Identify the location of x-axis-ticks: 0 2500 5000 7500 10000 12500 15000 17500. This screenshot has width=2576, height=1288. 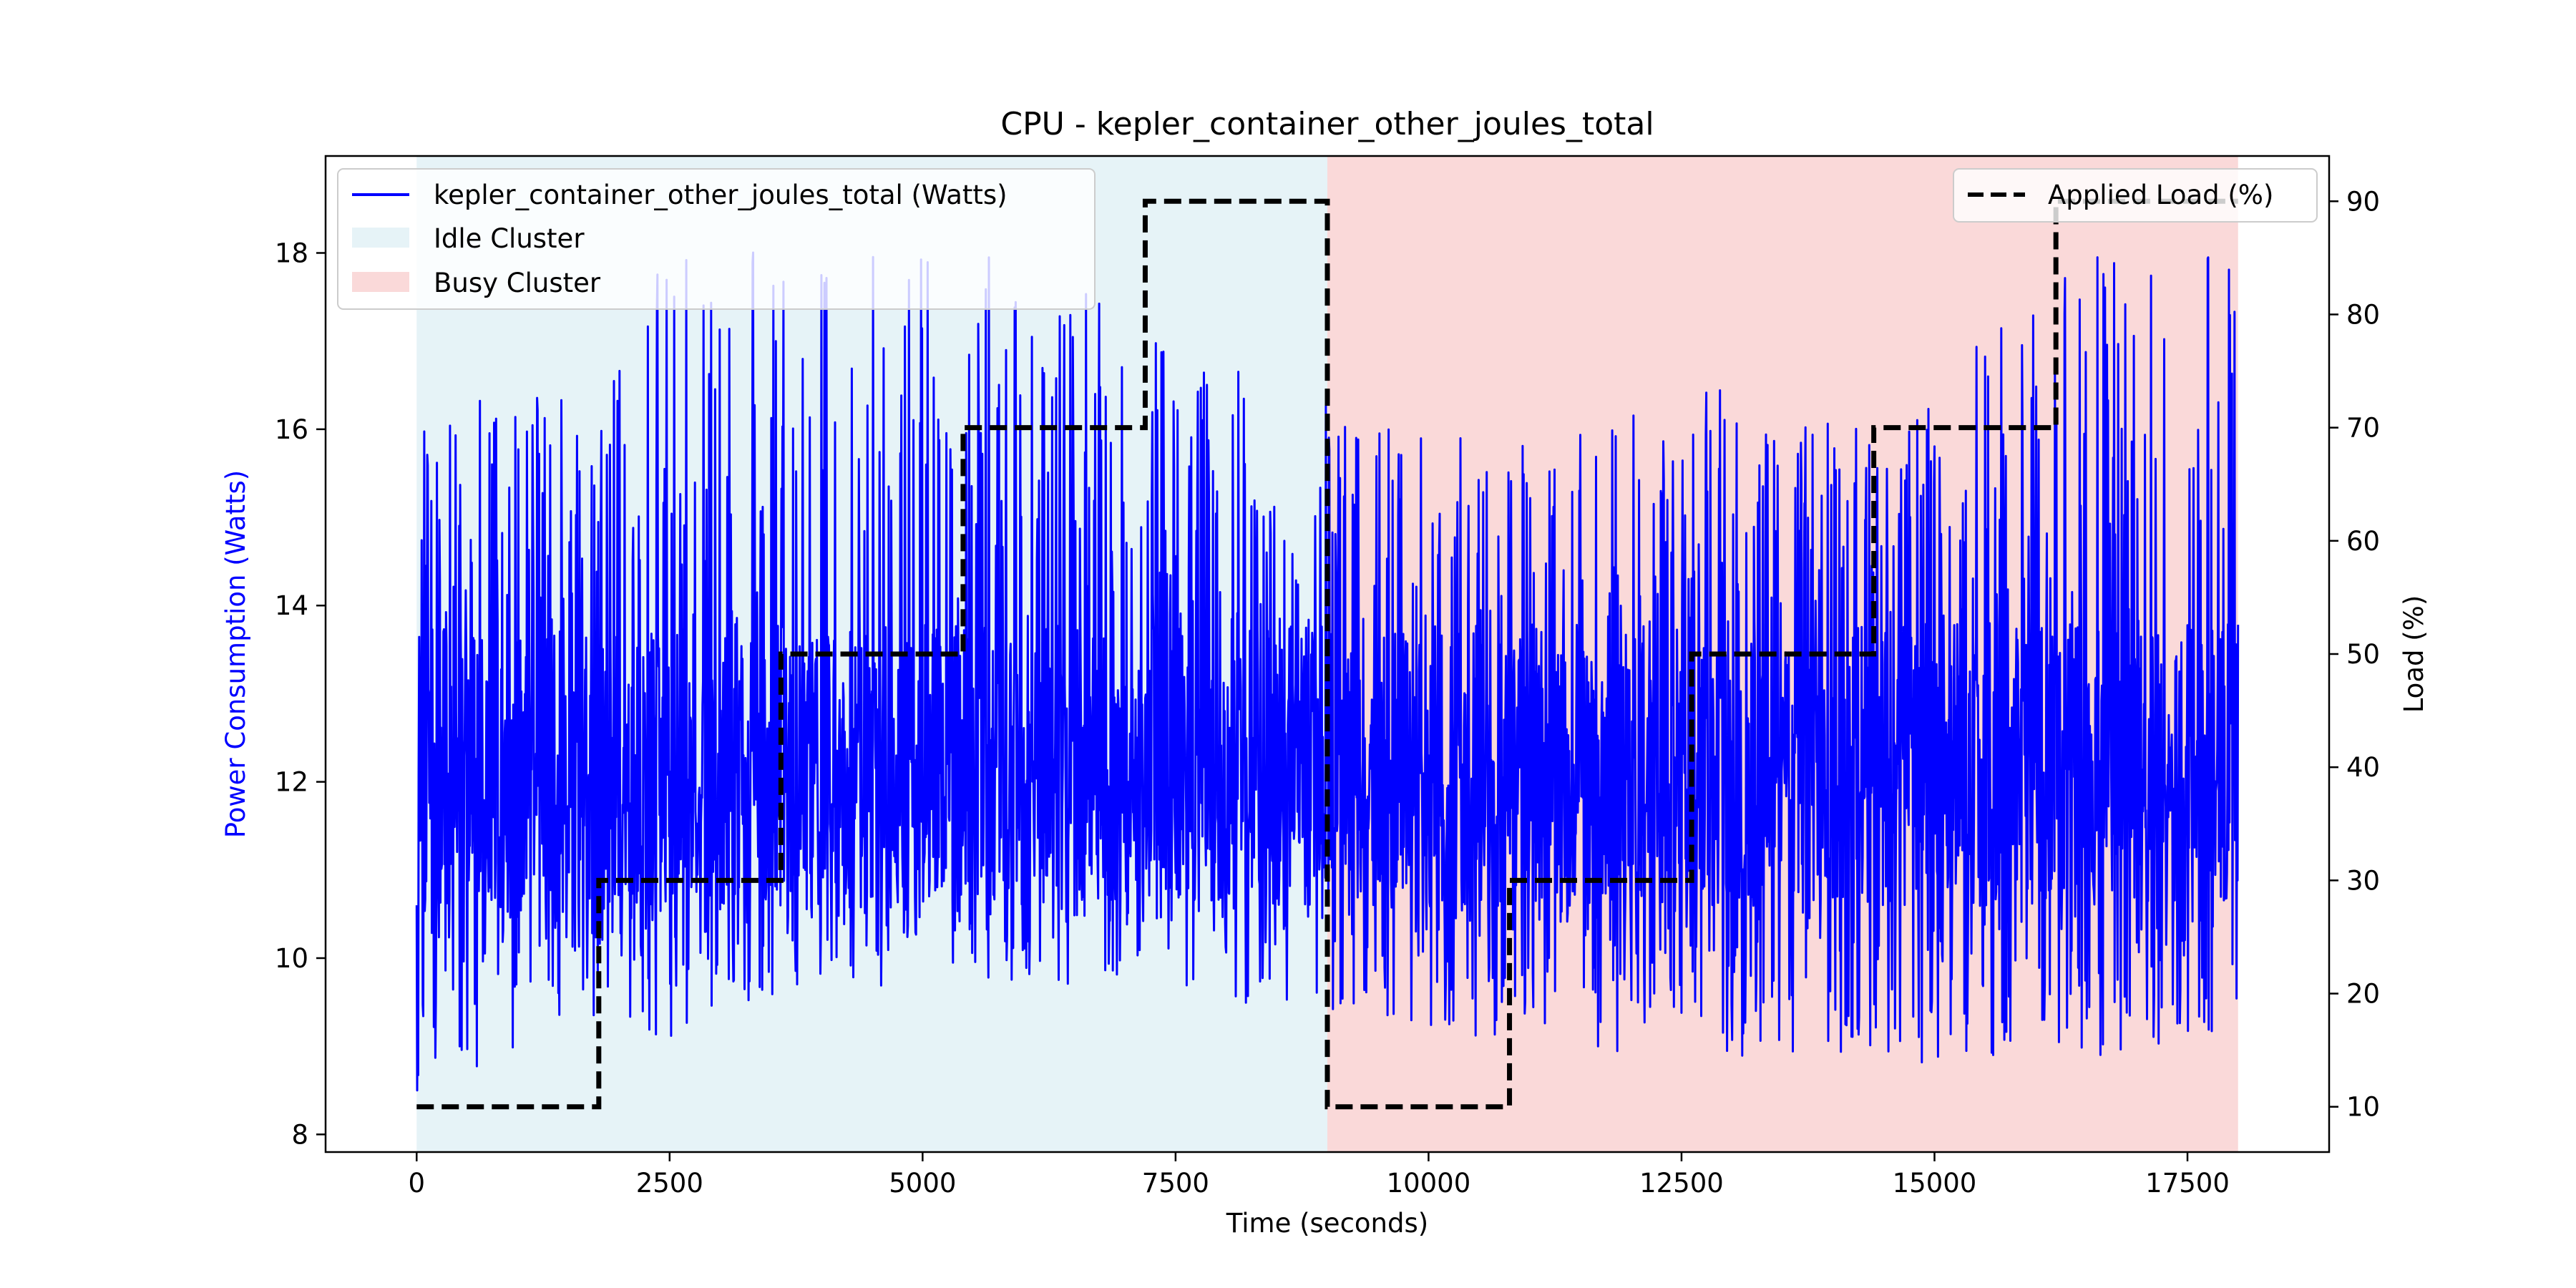
(1319, 1175).